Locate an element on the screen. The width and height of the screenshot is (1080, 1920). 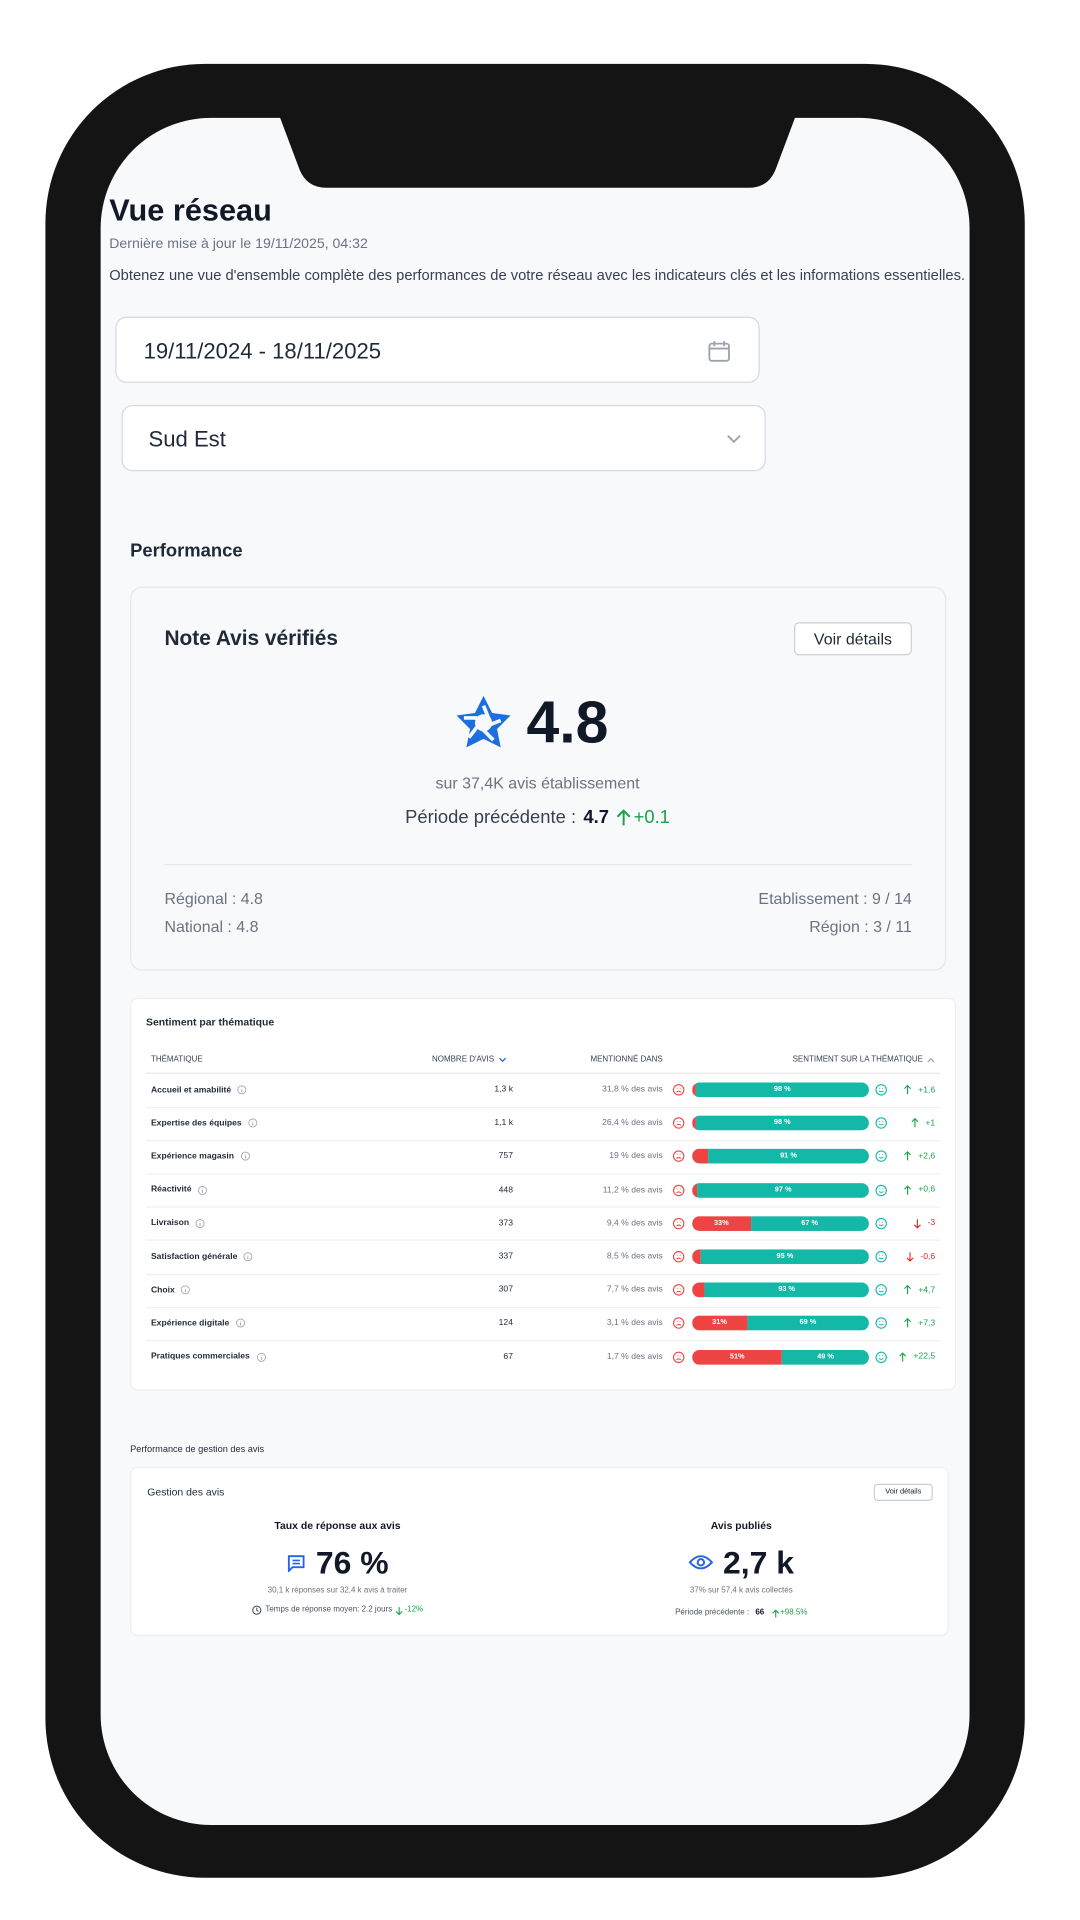
theme: Pratiques commerciales is located at coordinates (200, 1357).